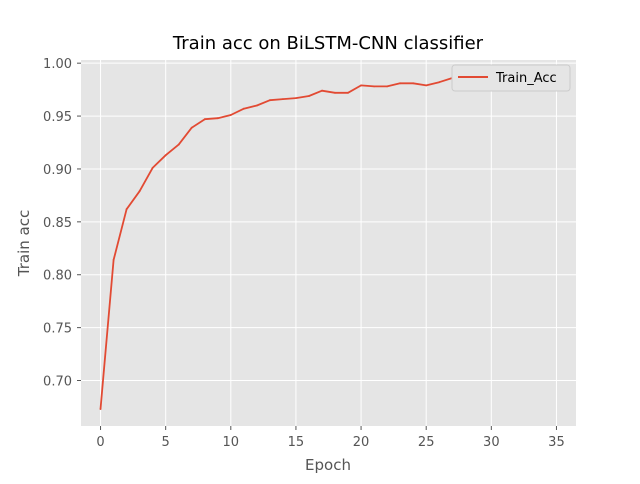  What do you see at coordinates (231, 442) in the screenshot?
I see `x-tick-label: 10` at bounding box center [231, 442].